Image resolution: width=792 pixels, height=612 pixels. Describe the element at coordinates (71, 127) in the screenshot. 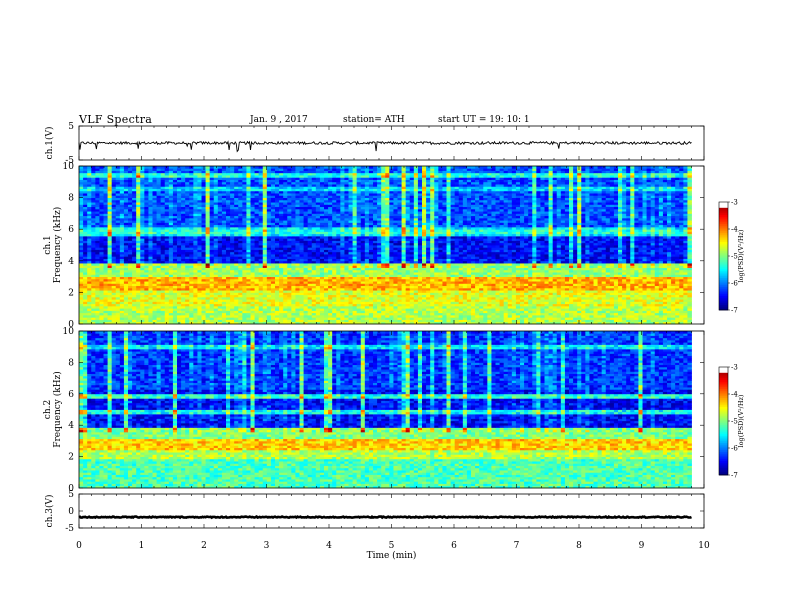

I see `y-tick-label: 5` at that location.